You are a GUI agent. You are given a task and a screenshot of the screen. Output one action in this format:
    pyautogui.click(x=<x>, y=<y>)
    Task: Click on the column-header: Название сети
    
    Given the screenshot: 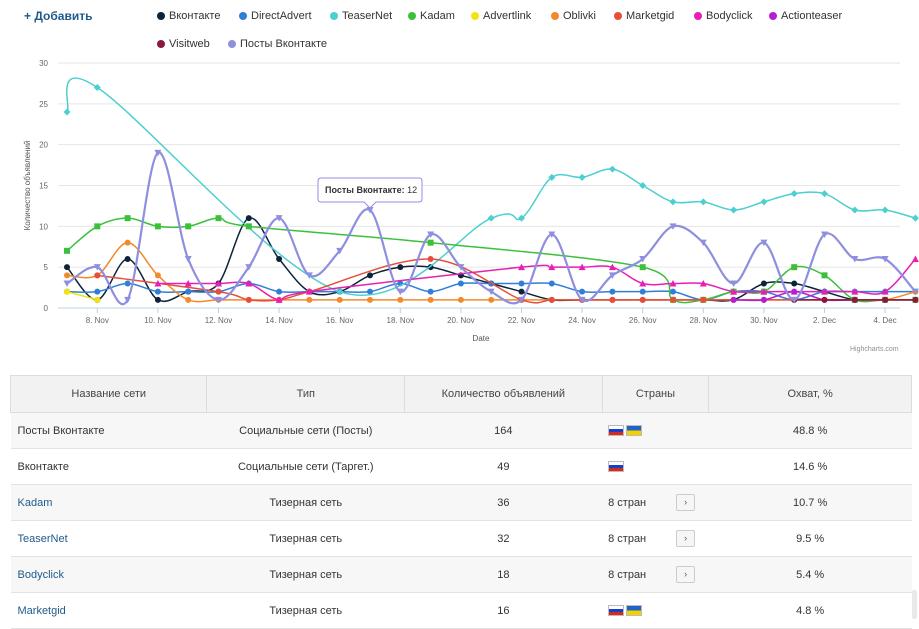 What is the action you would take?
    pyautogui.click(x=108, y=394)
    